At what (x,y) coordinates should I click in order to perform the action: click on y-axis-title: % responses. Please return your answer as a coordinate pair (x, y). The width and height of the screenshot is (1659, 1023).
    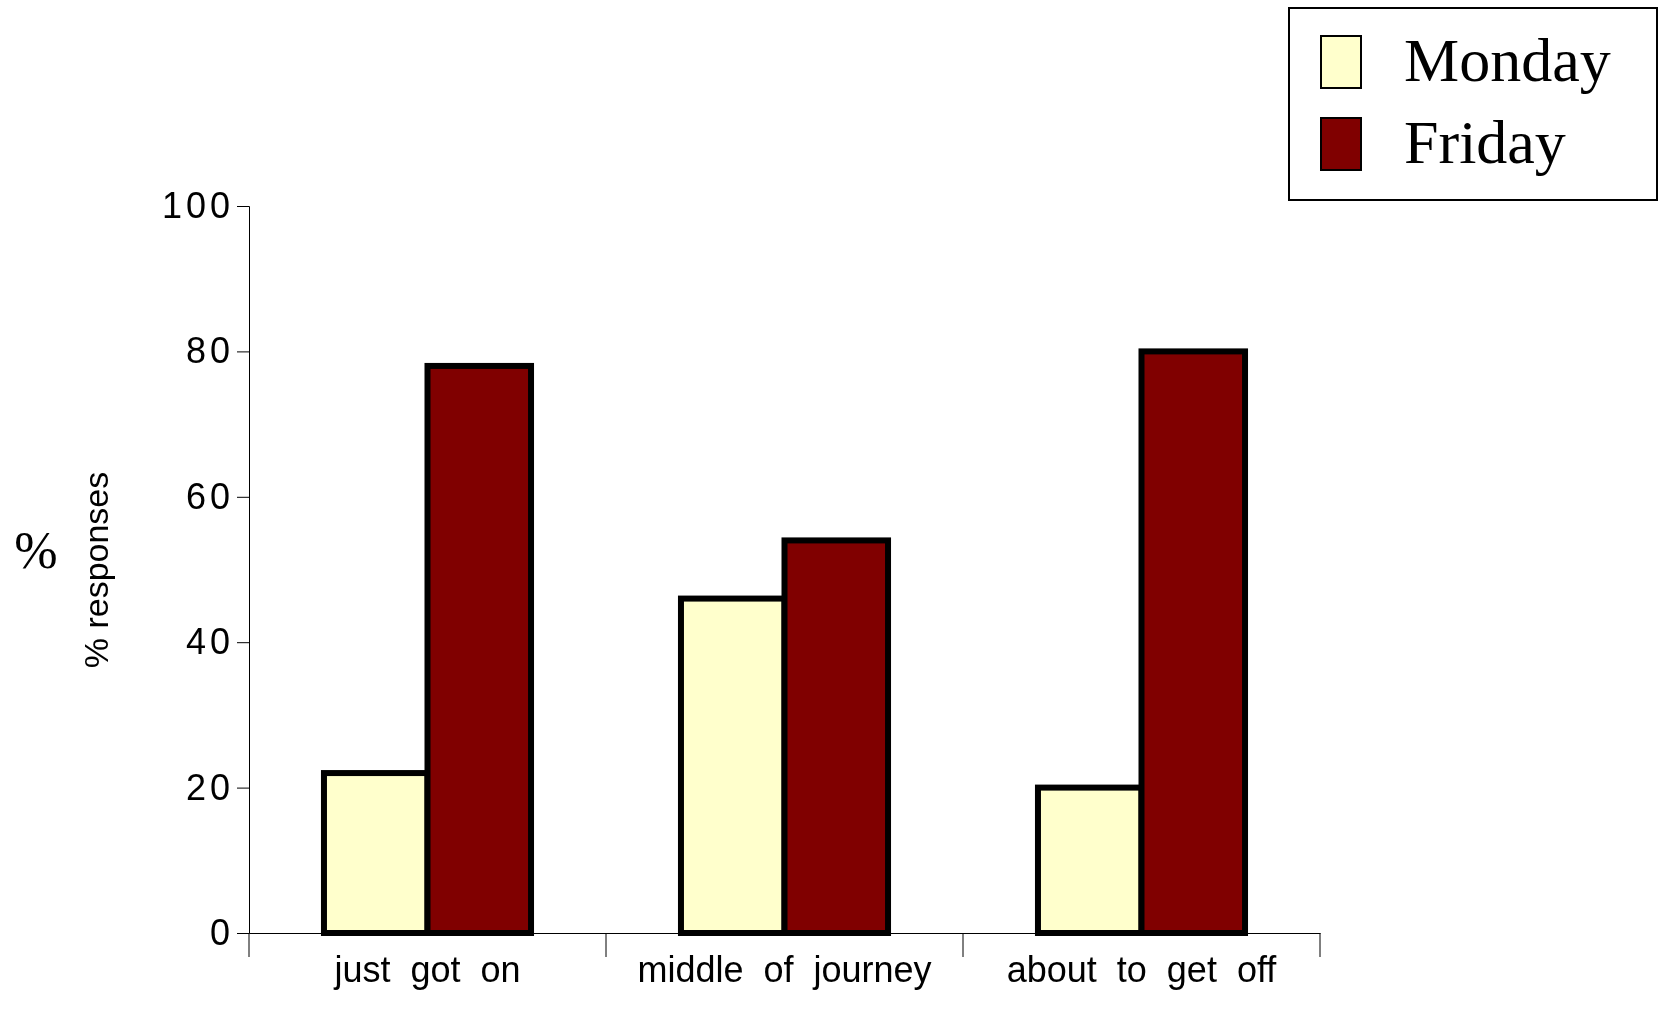
    Looking at the image, I should click on (96, 570).